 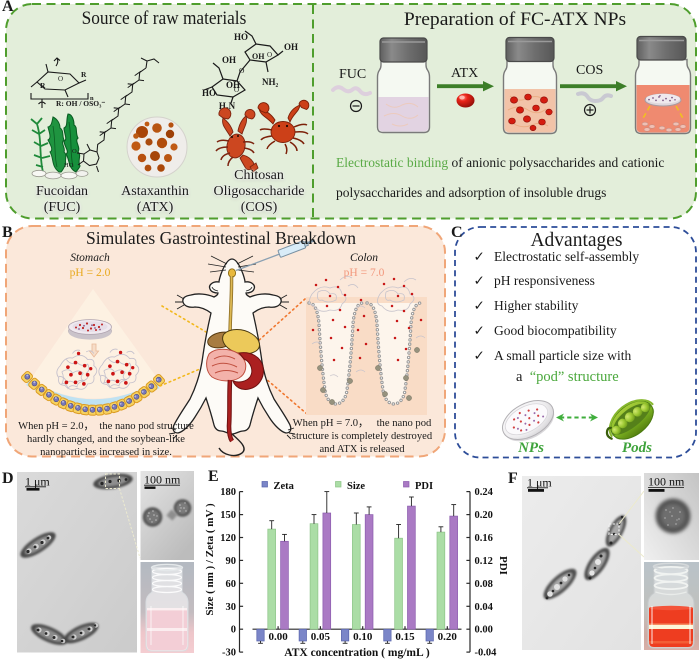 I want to click on svg-text: 0.04, so click(x=484, y=607).